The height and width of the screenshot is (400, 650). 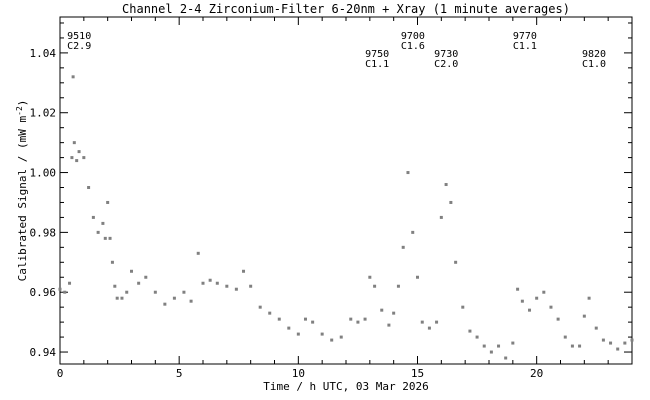 I want to click on y-tick-label: 1.00, so click(x=43, y=173).